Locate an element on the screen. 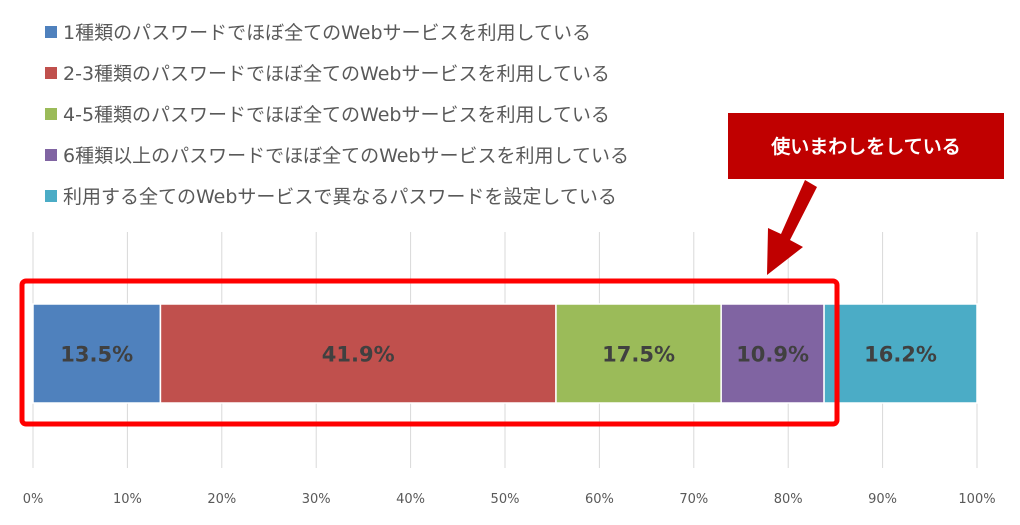 This screenshot has width=1020, height=525. legend-label: 2-3種類のパスワードでほぼ全てのWebサービスを利用している is located at coordinates (336, 74).